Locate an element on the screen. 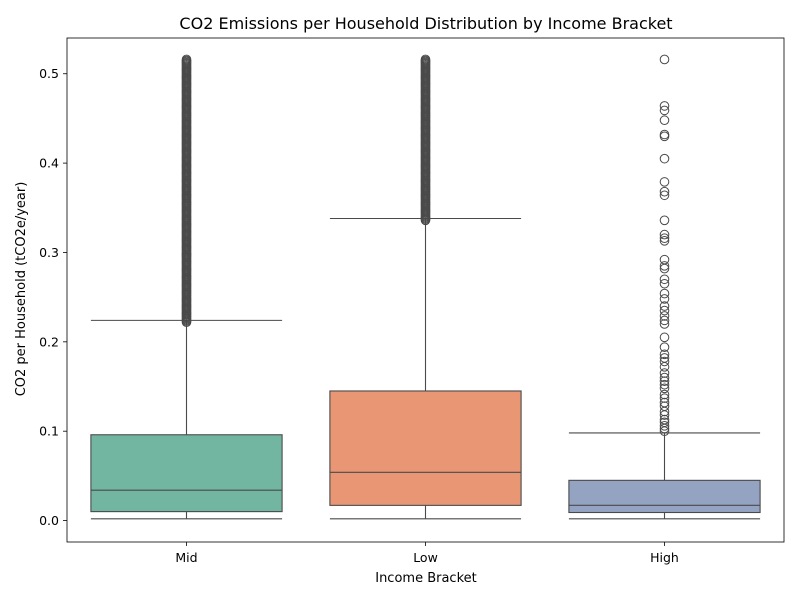 The width and height of the screenshot is (800, 600). y-tick-label: 0.5 is located at coordinates (49, 73).